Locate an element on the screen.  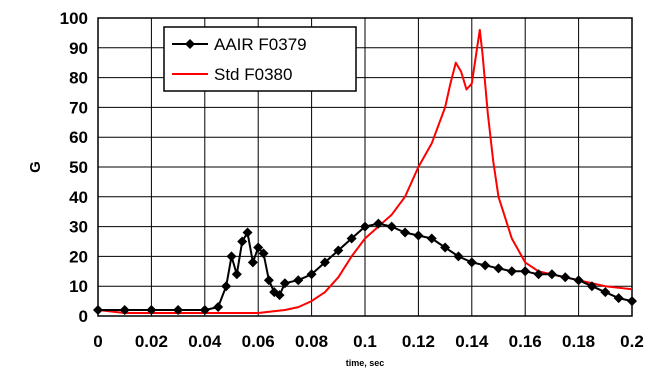
y-tick-label: 30 is located at coordinates (78, 227).